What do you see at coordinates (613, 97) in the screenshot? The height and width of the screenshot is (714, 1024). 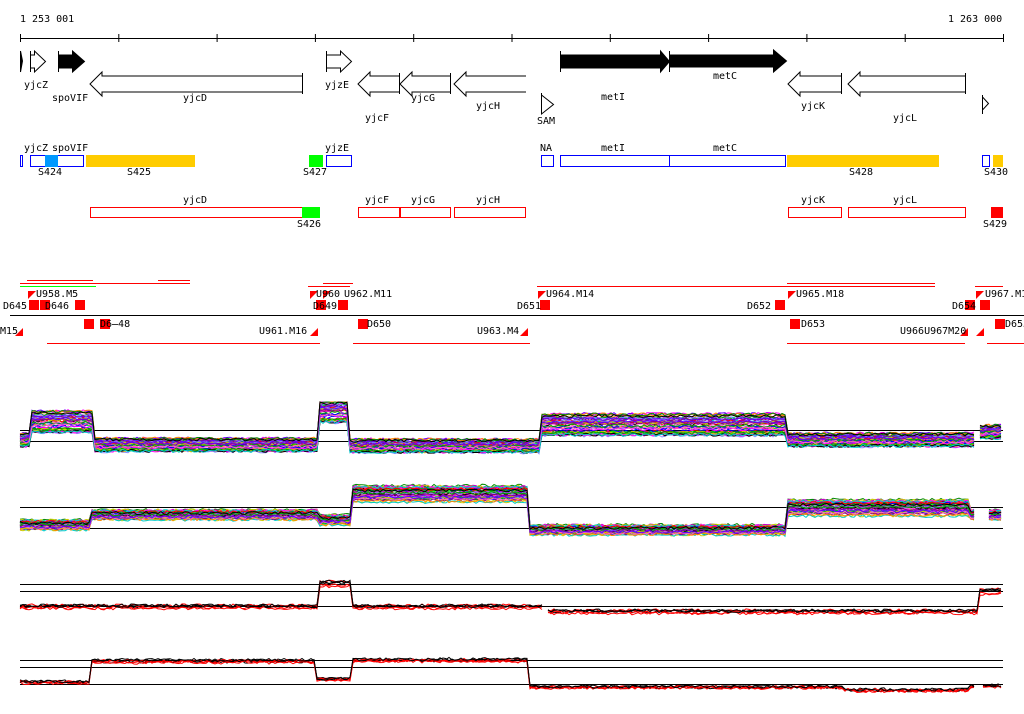 I see `gene-label: metI` at bounding box center [613, 97].